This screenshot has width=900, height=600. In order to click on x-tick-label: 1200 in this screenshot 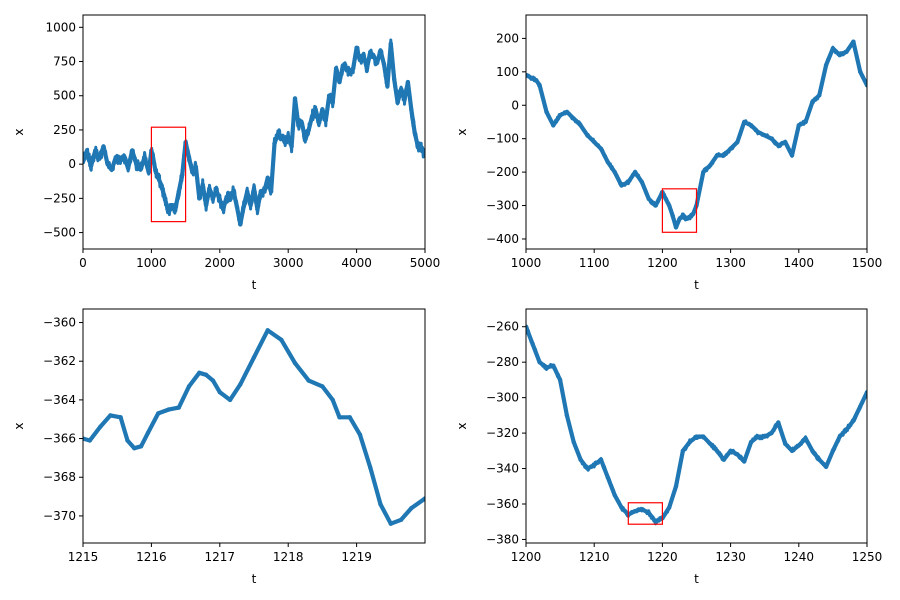, I will do `click(526, 557)`.